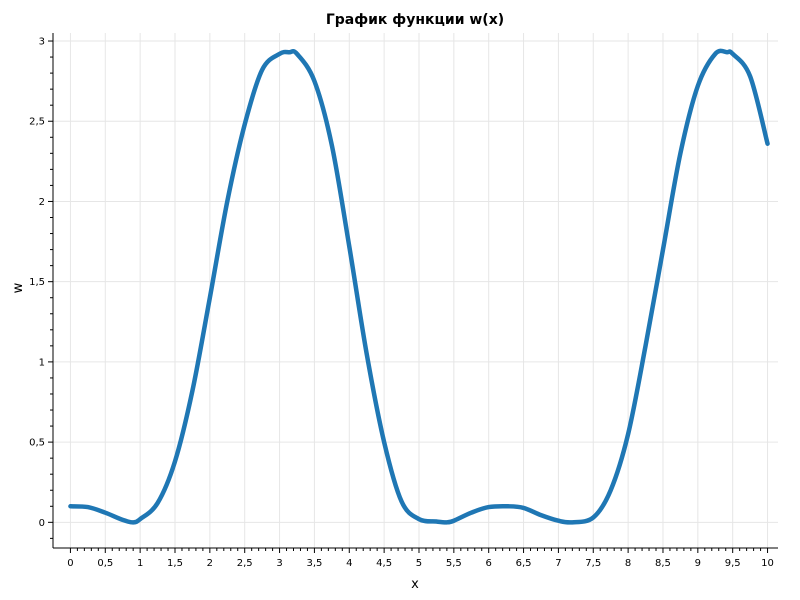  What do you see at coordinates (37, 282) in the screenshot?
I see `y-tick-label: 1,5` at bounding box center [37, 282].